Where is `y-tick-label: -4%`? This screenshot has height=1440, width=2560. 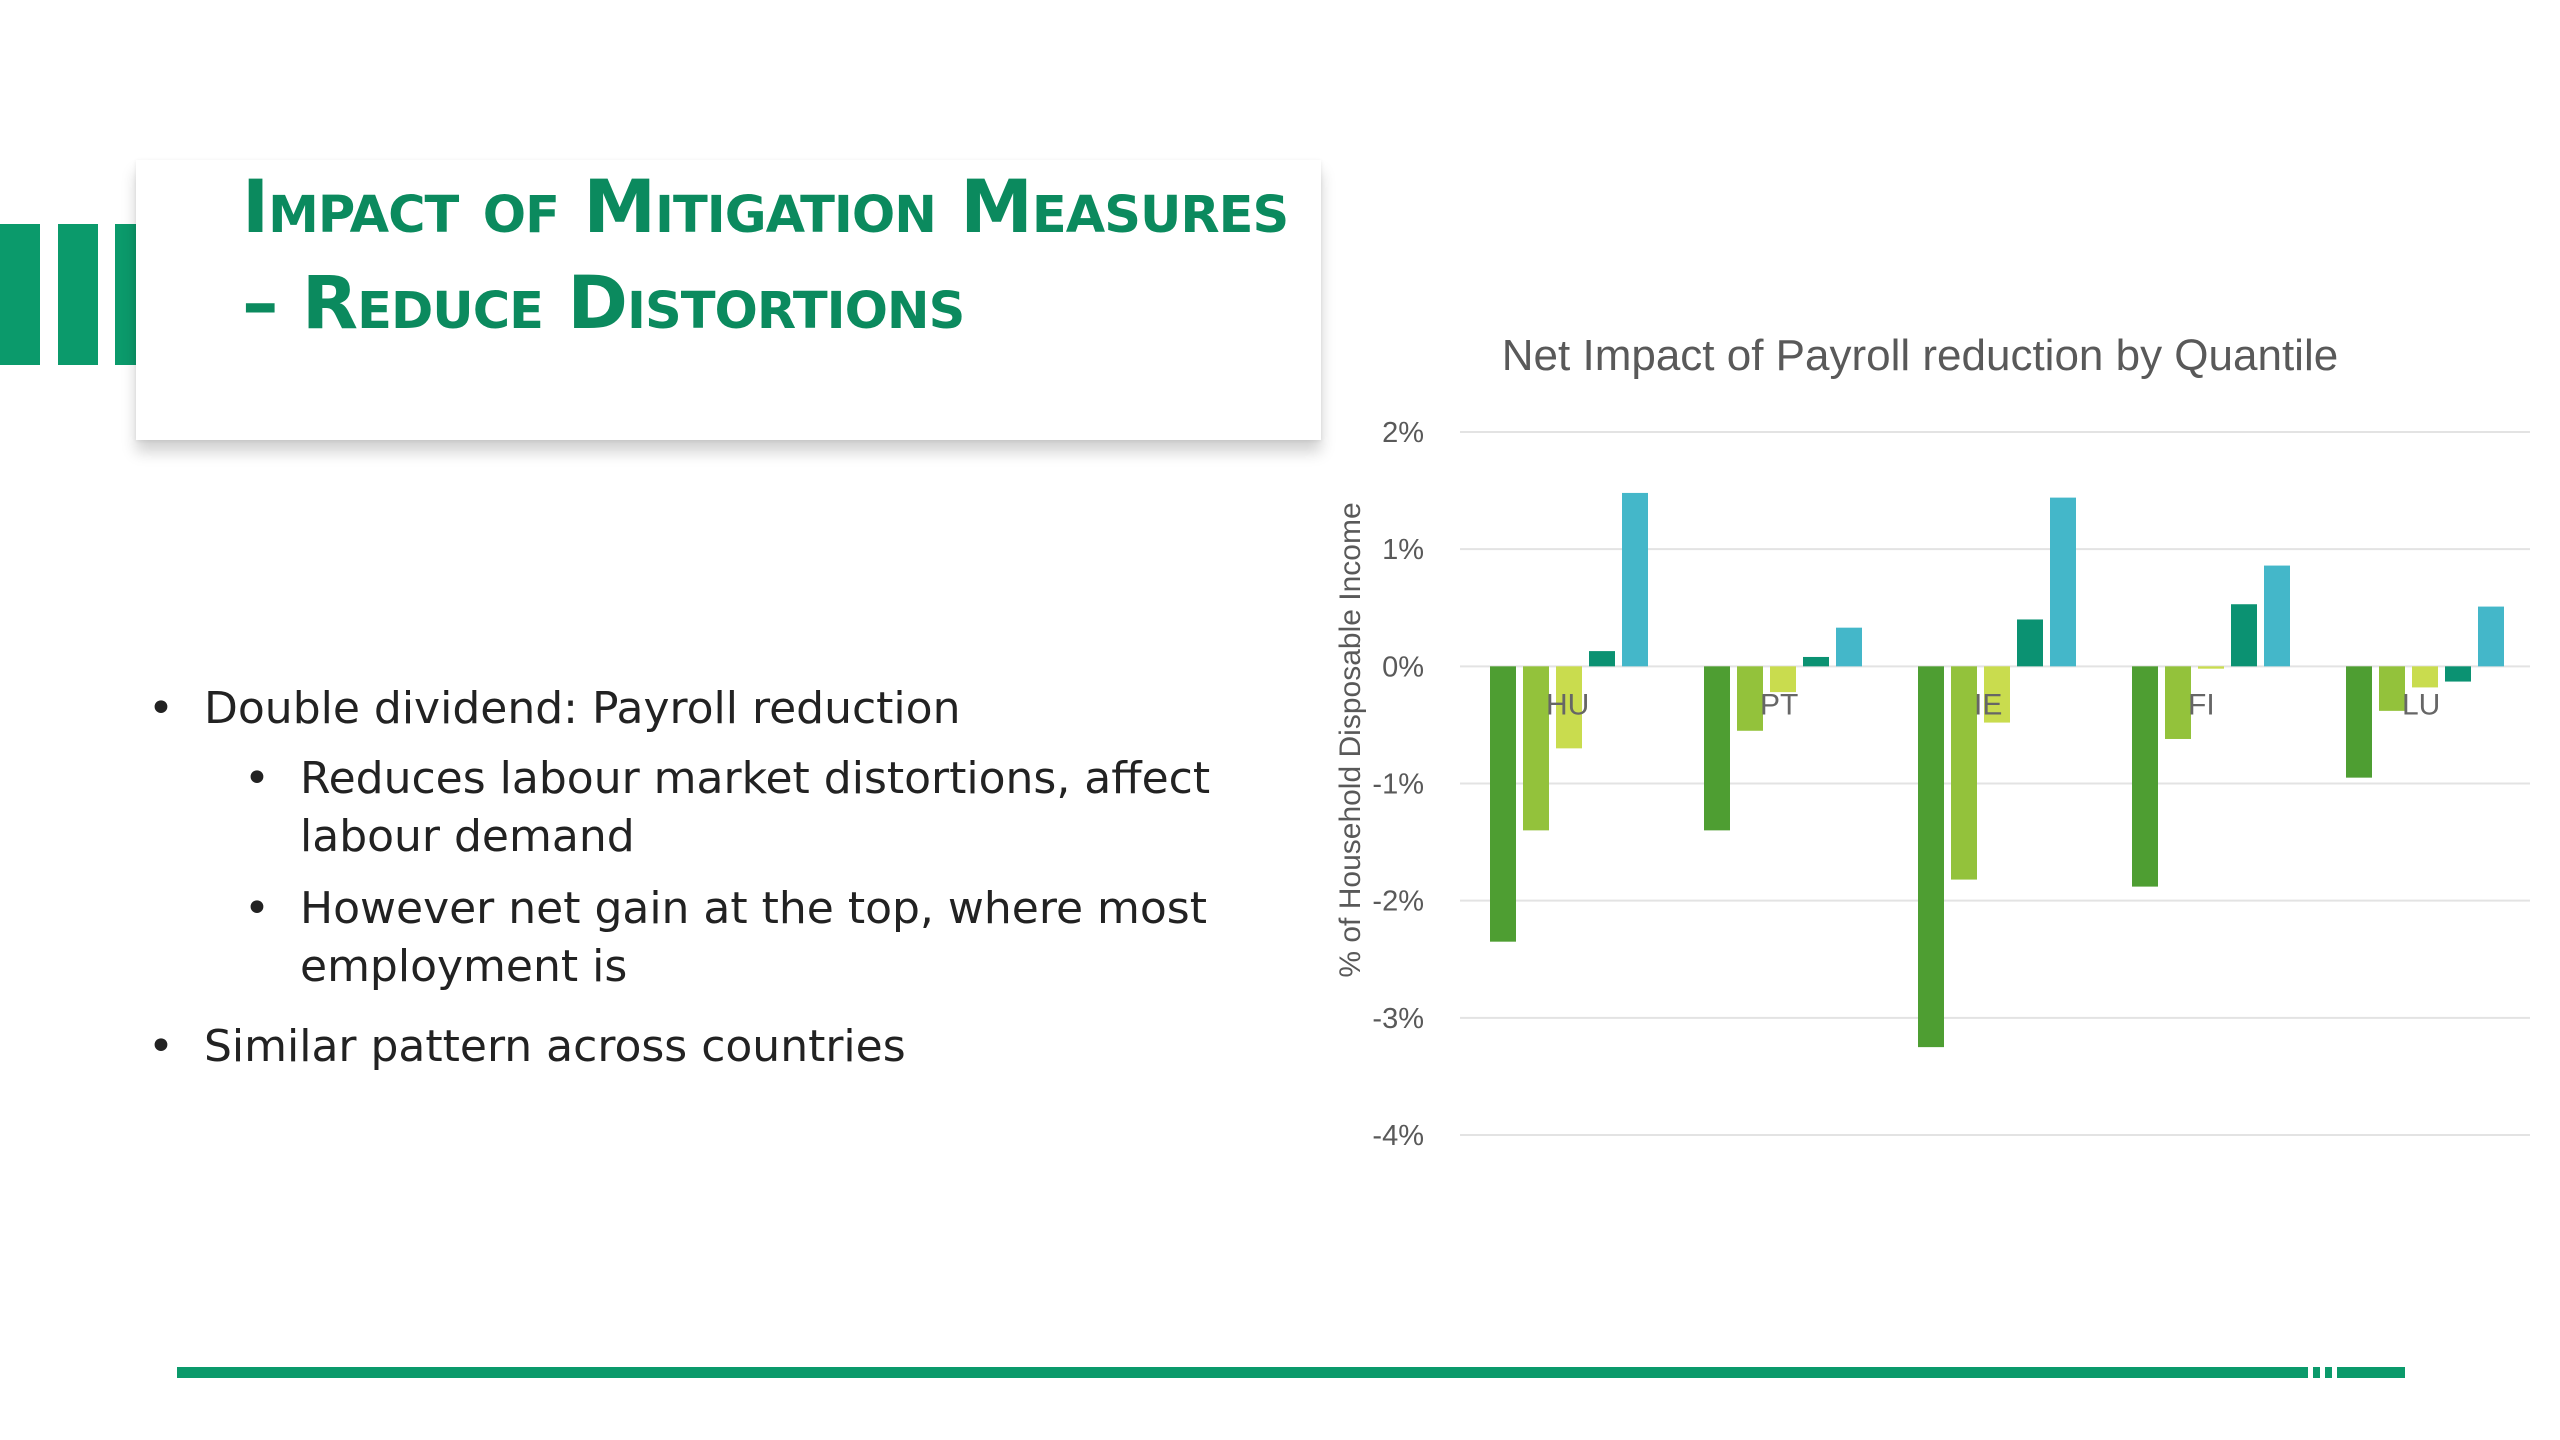 y-tick-label: -4% is located at coordinates (1398, 1136).